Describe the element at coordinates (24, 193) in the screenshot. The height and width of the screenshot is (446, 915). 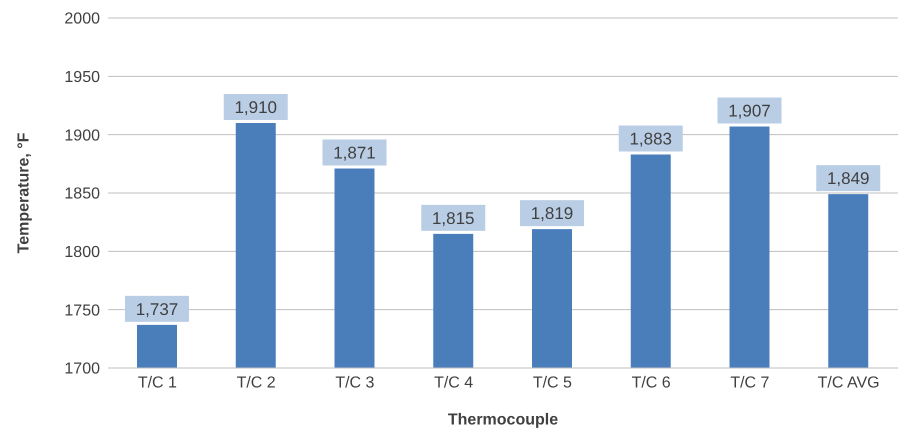
I see `y-axis-title: Temperature, °F` at that location.